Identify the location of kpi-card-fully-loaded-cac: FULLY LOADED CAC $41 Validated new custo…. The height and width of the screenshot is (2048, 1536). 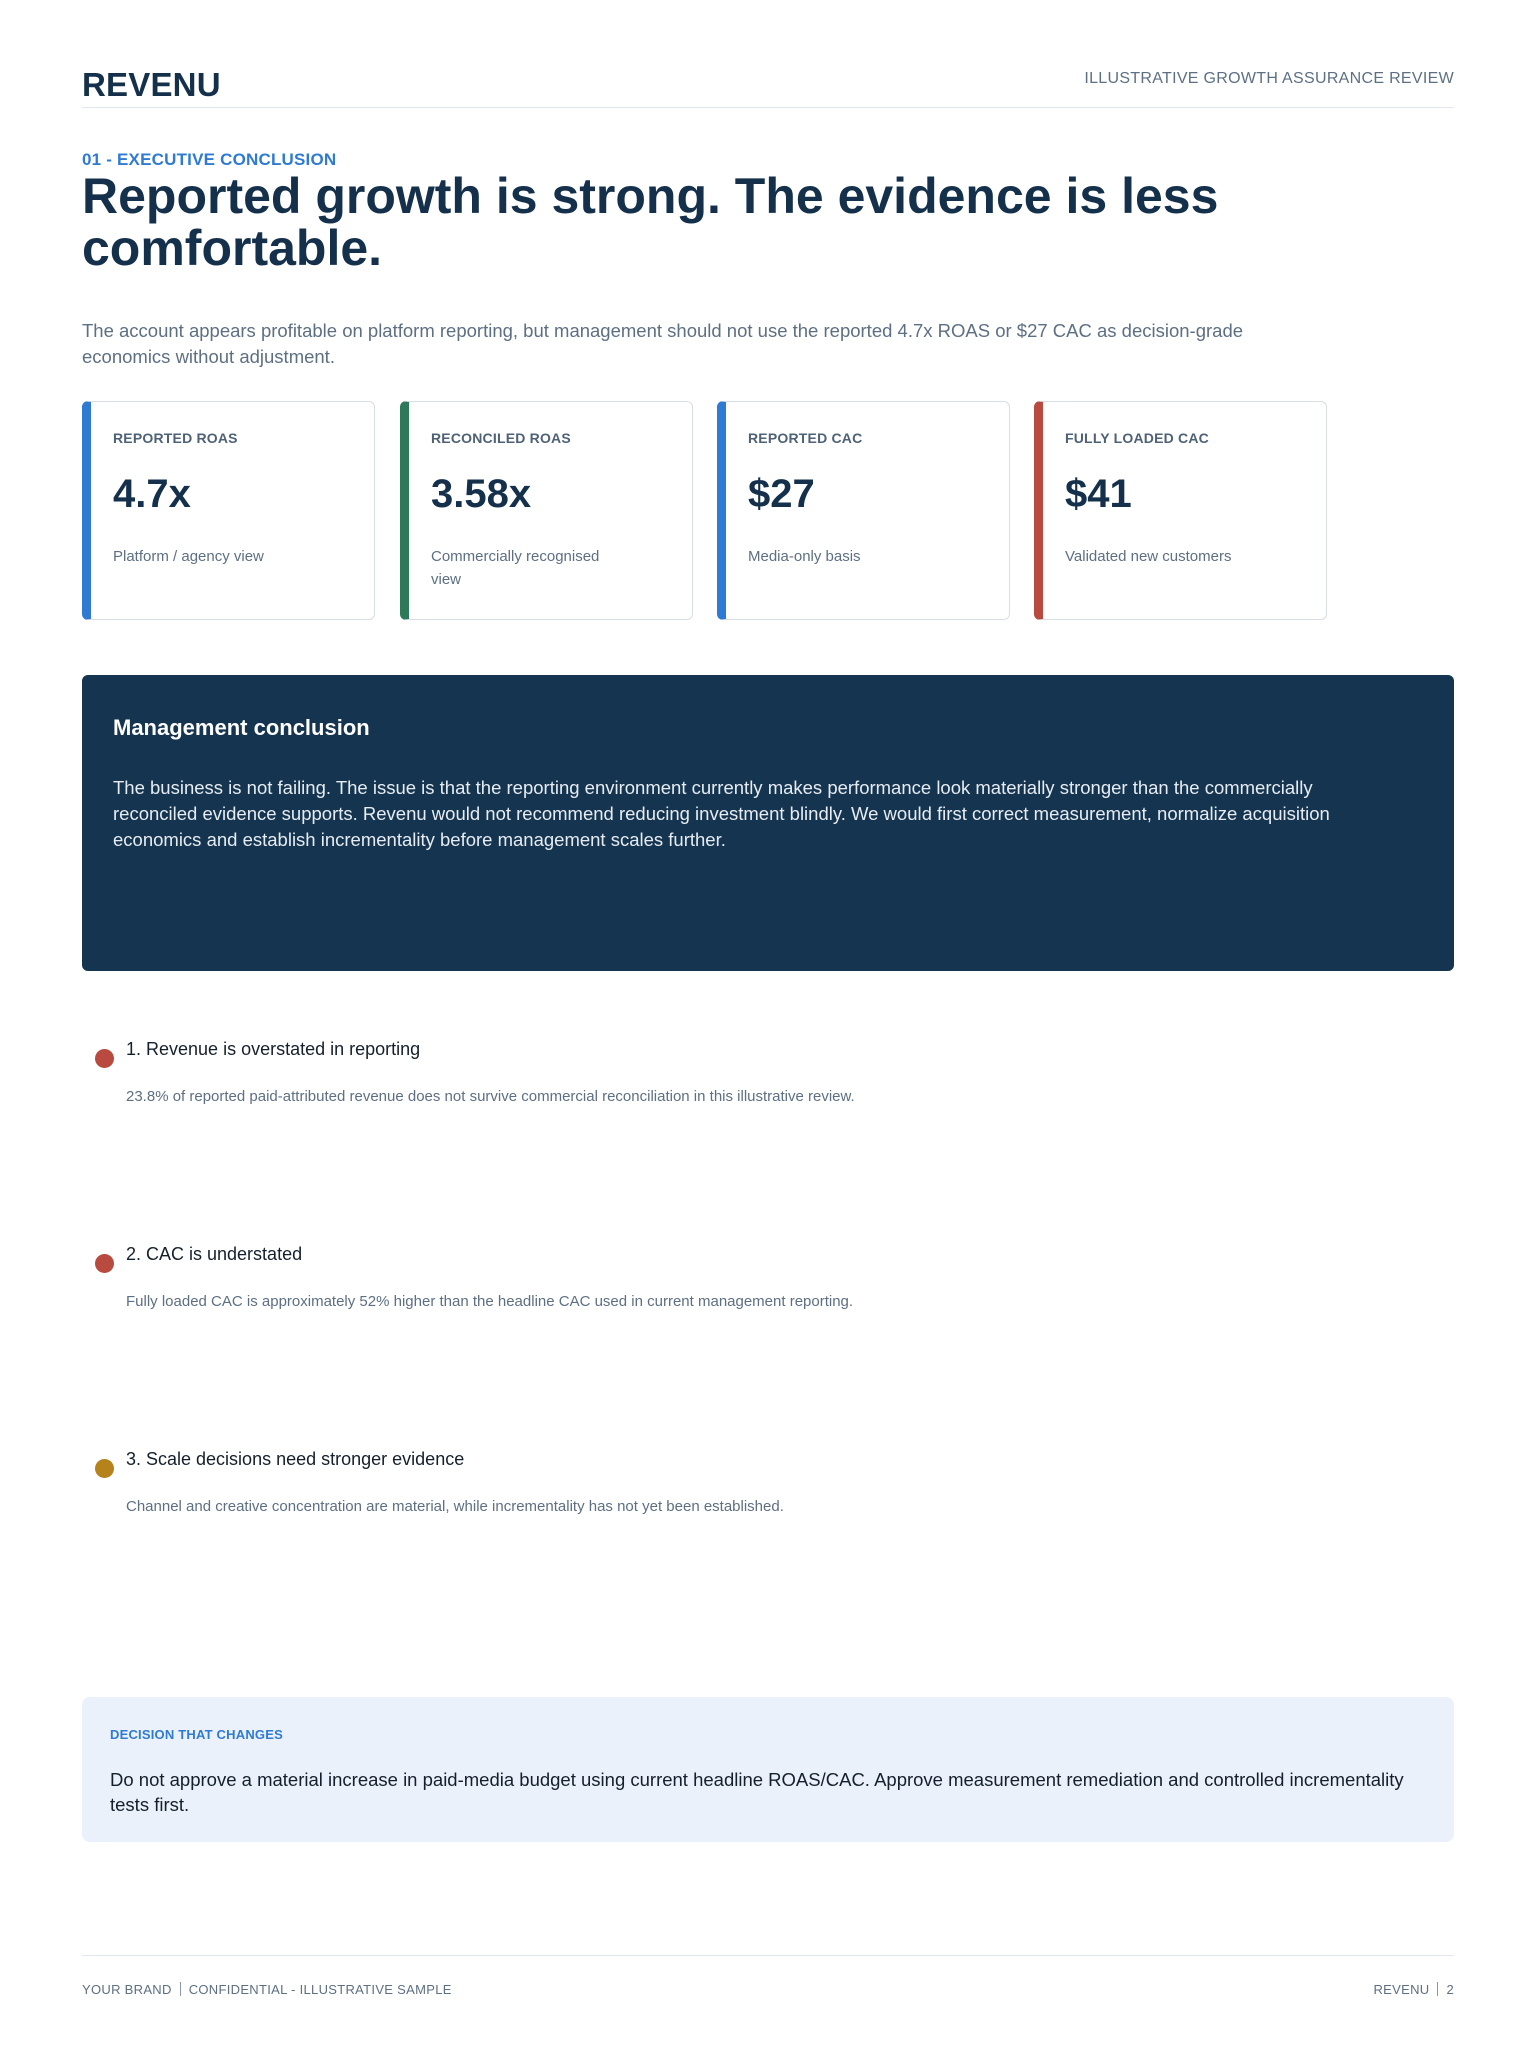
(1180, 510).